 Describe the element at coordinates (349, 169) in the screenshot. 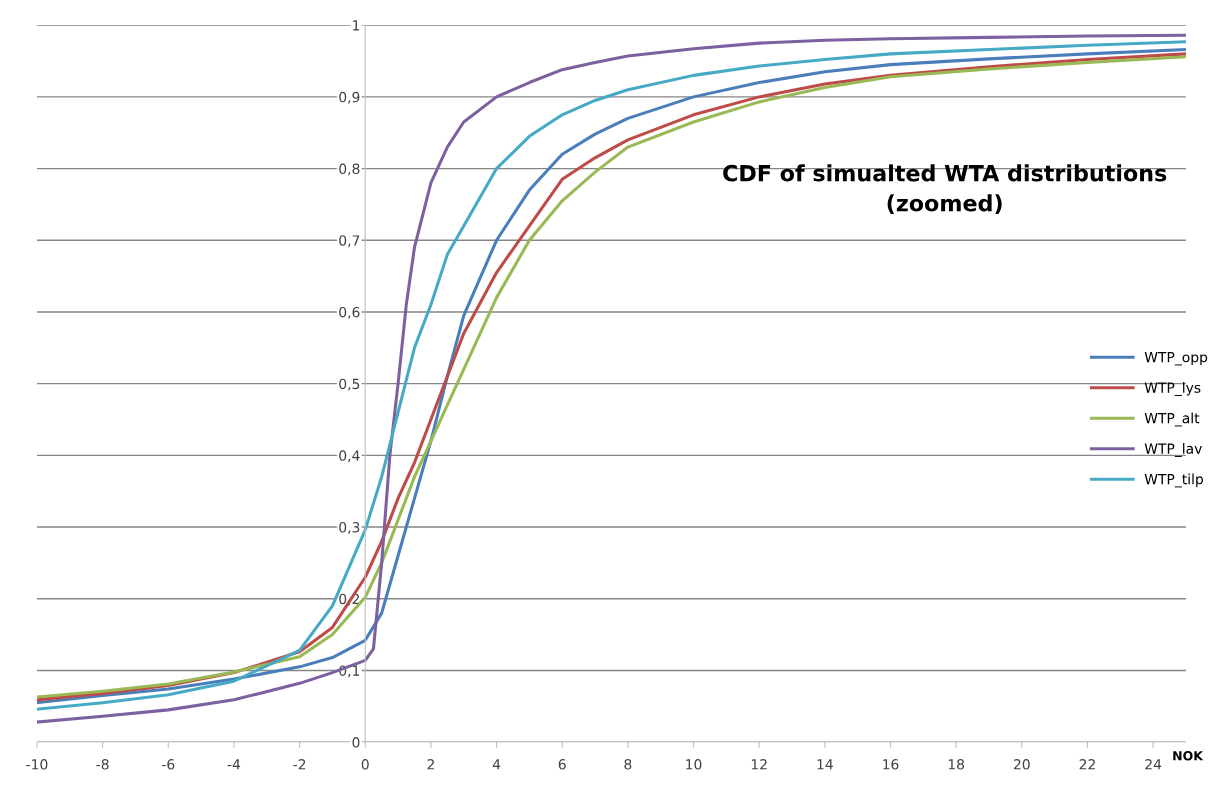

I see `y-tick-label: 0,8` at that location.